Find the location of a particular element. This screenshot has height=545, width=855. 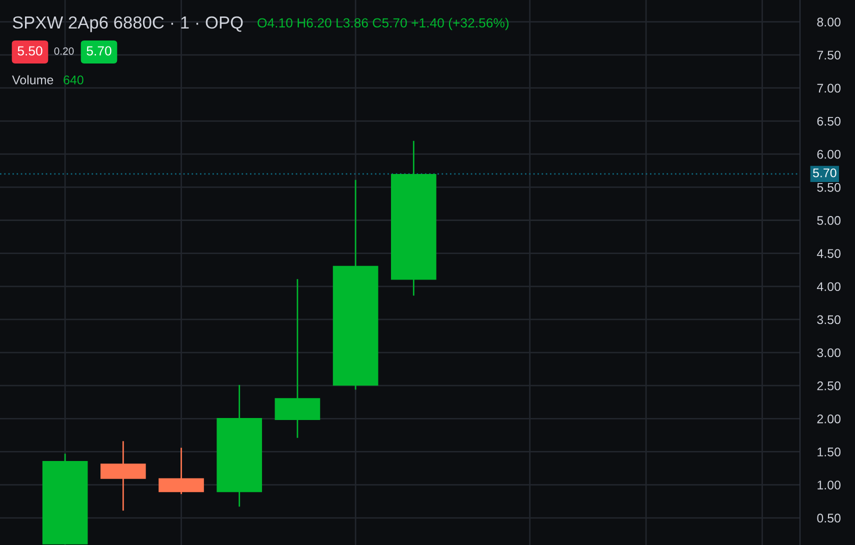

annotation: 5.70 is located at coordinates (99, 51).